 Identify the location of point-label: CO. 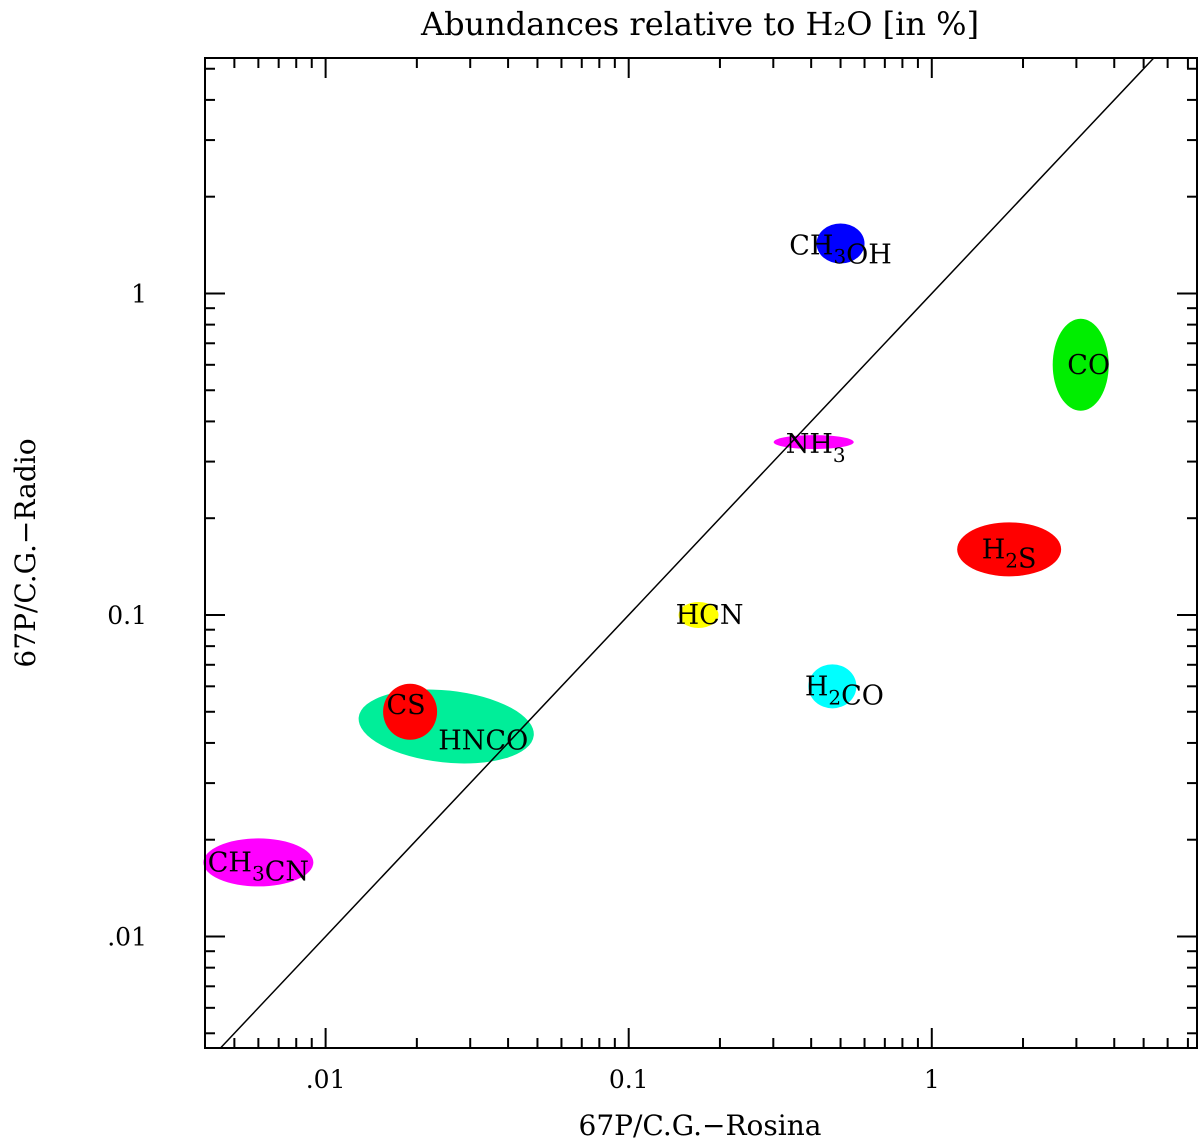
(1088, 365).